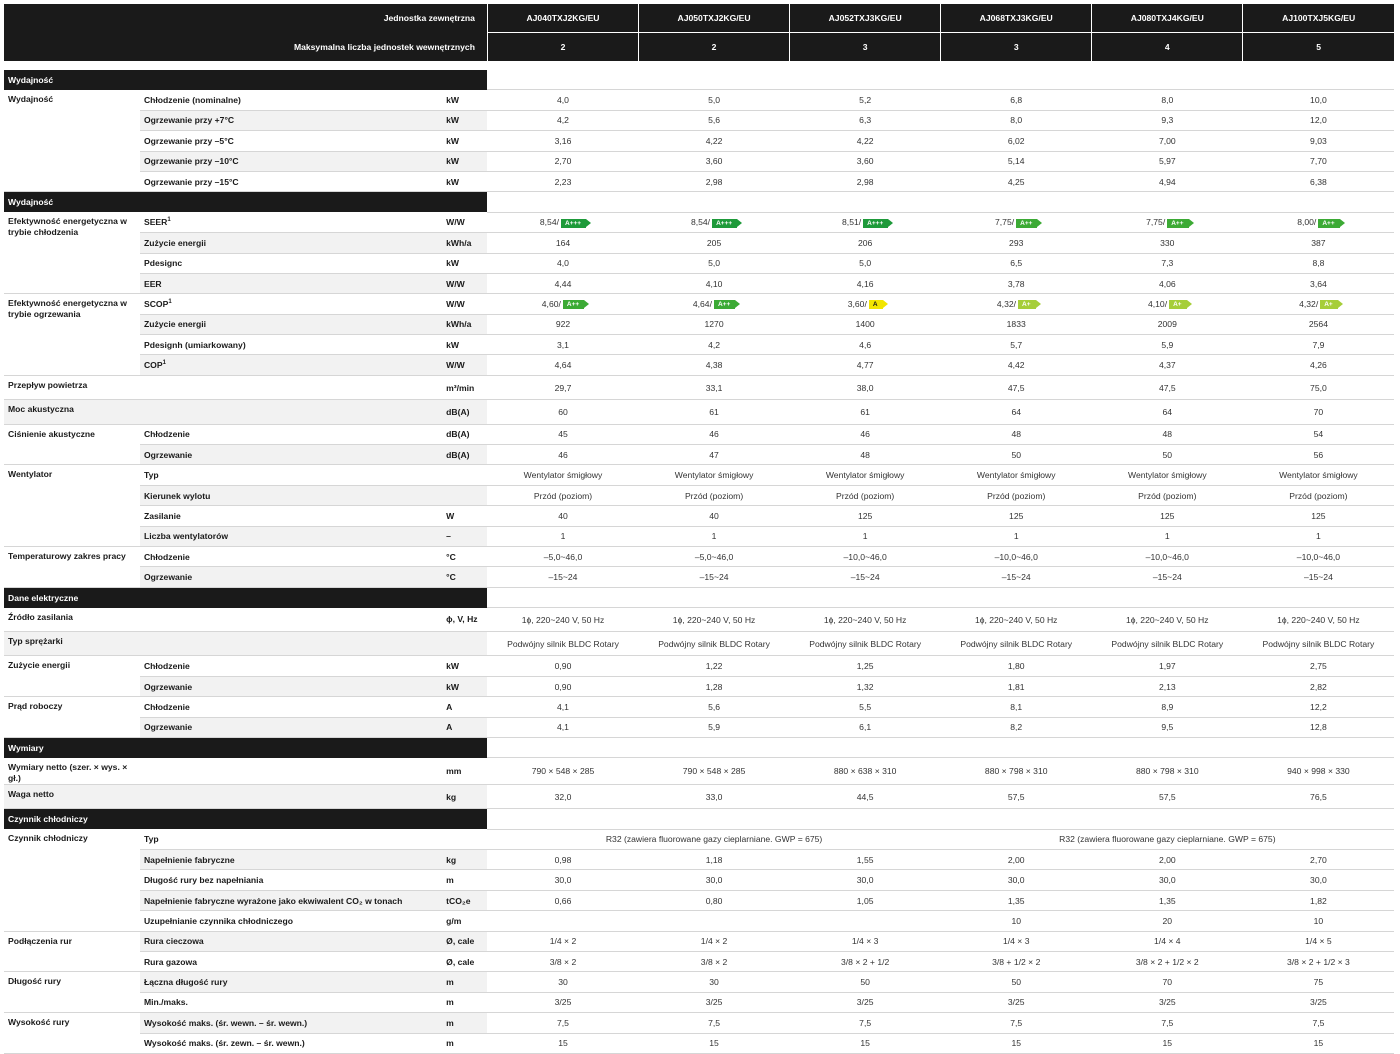 Image resolution: width=1400 pixels, height=1054 pixels. What do you see at coordinates (1016, 796) in the screenshot?
I see `value-text: 57,5` at bounding box center [1016, 796].